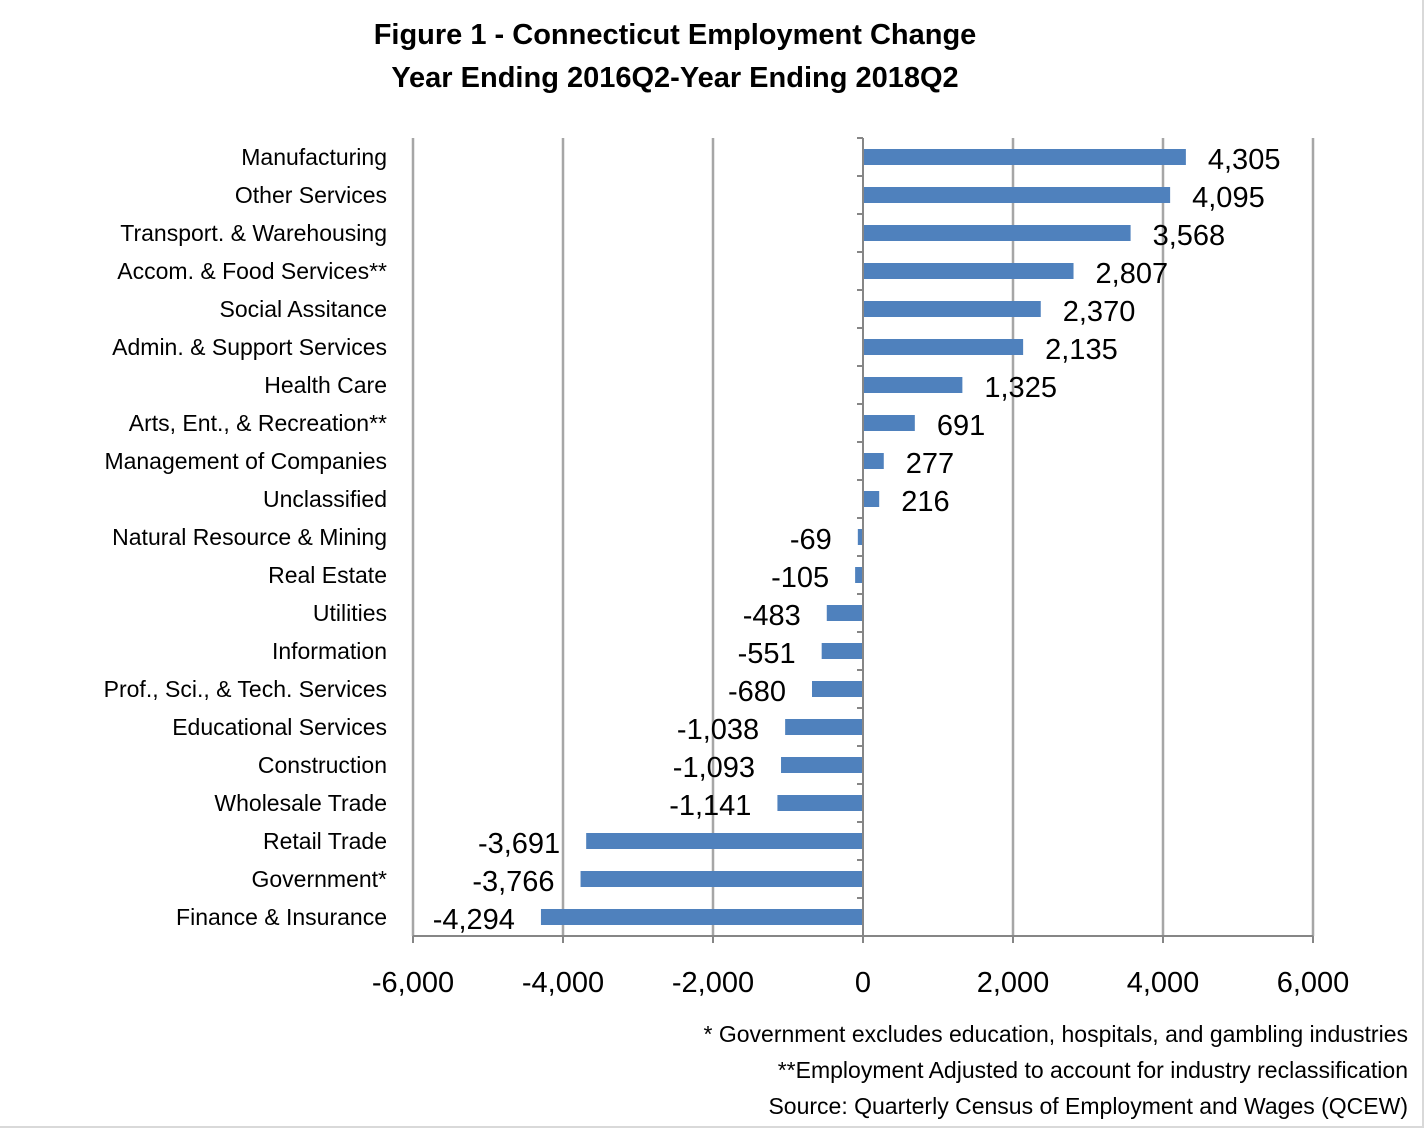  Describe the element at coordinates (772, 616) in the screenshot. I see `value-label: -483` at that location.